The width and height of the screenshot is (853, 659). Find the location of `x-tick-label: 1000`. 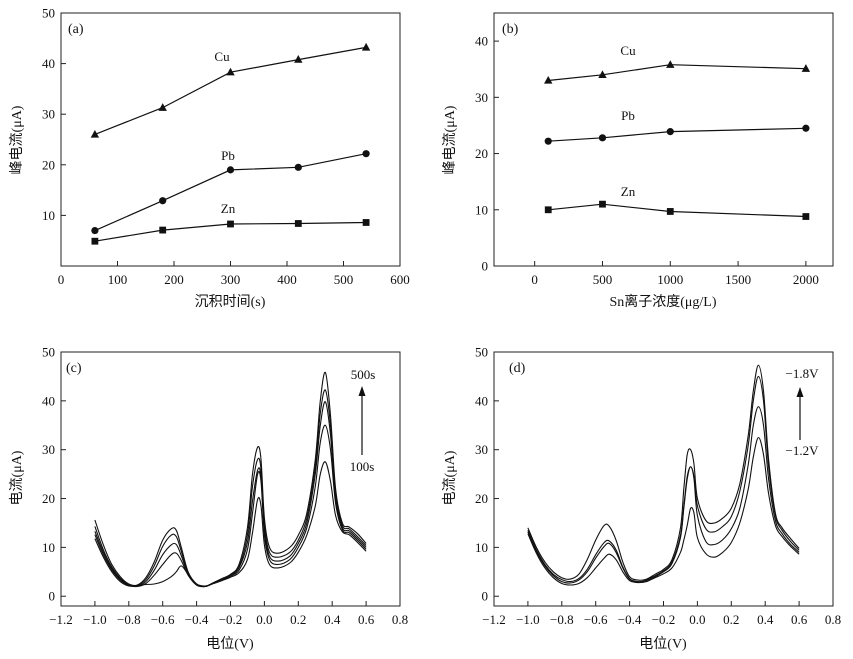

x-tick-label: 1000 is located at coordinates (670, 279).